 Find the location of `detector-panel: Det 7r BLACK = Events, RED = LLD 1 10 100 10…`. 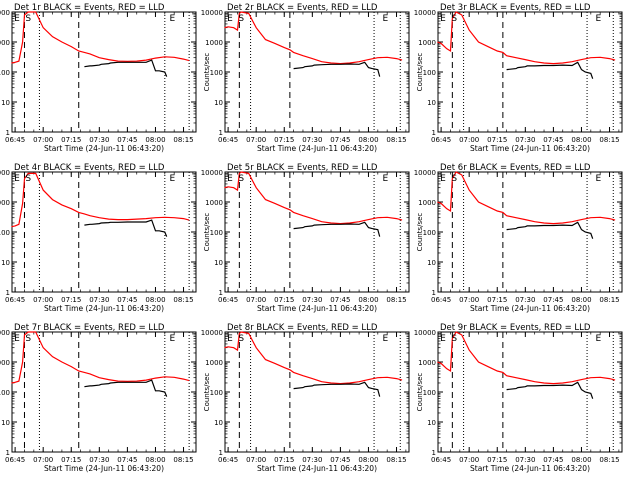

detector-panel: Det 7r BLACK = Events, RED = LLD 1 10 100 10… is located at coordinates (98, 398).